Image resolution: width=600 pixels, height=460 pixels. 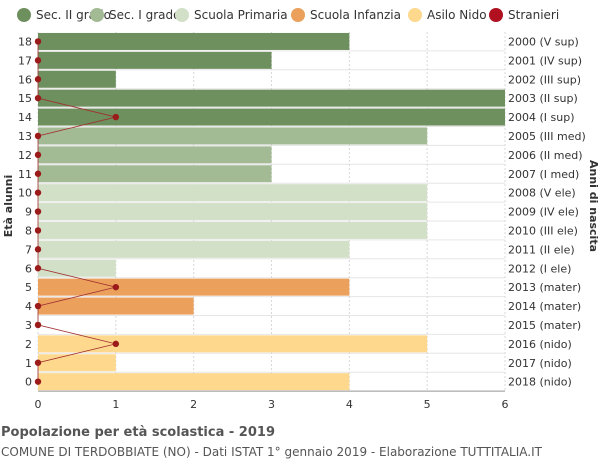 What do you see at coordinates (544, 79) in the screenshot?
I see `y-tick-label-year: 2002 (III sup)` at bounding box center [544, 79].